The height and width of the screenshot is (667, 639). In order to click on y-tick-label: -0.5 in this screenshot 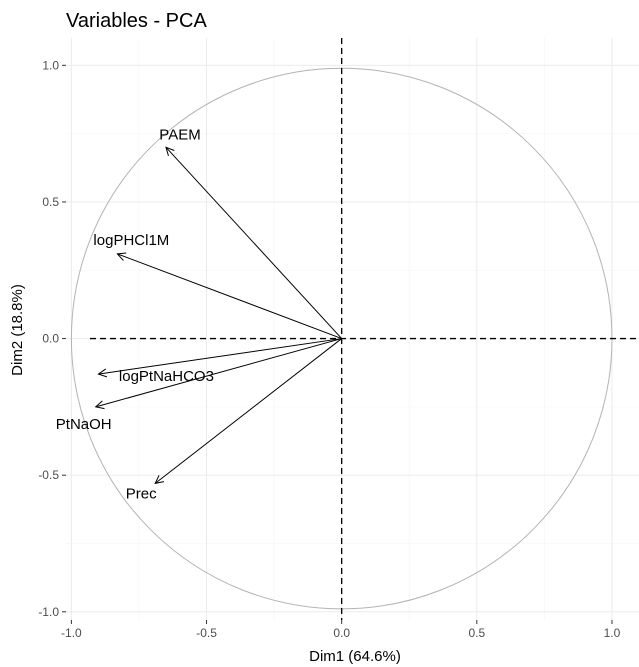, I will do `click(48, 475)`.